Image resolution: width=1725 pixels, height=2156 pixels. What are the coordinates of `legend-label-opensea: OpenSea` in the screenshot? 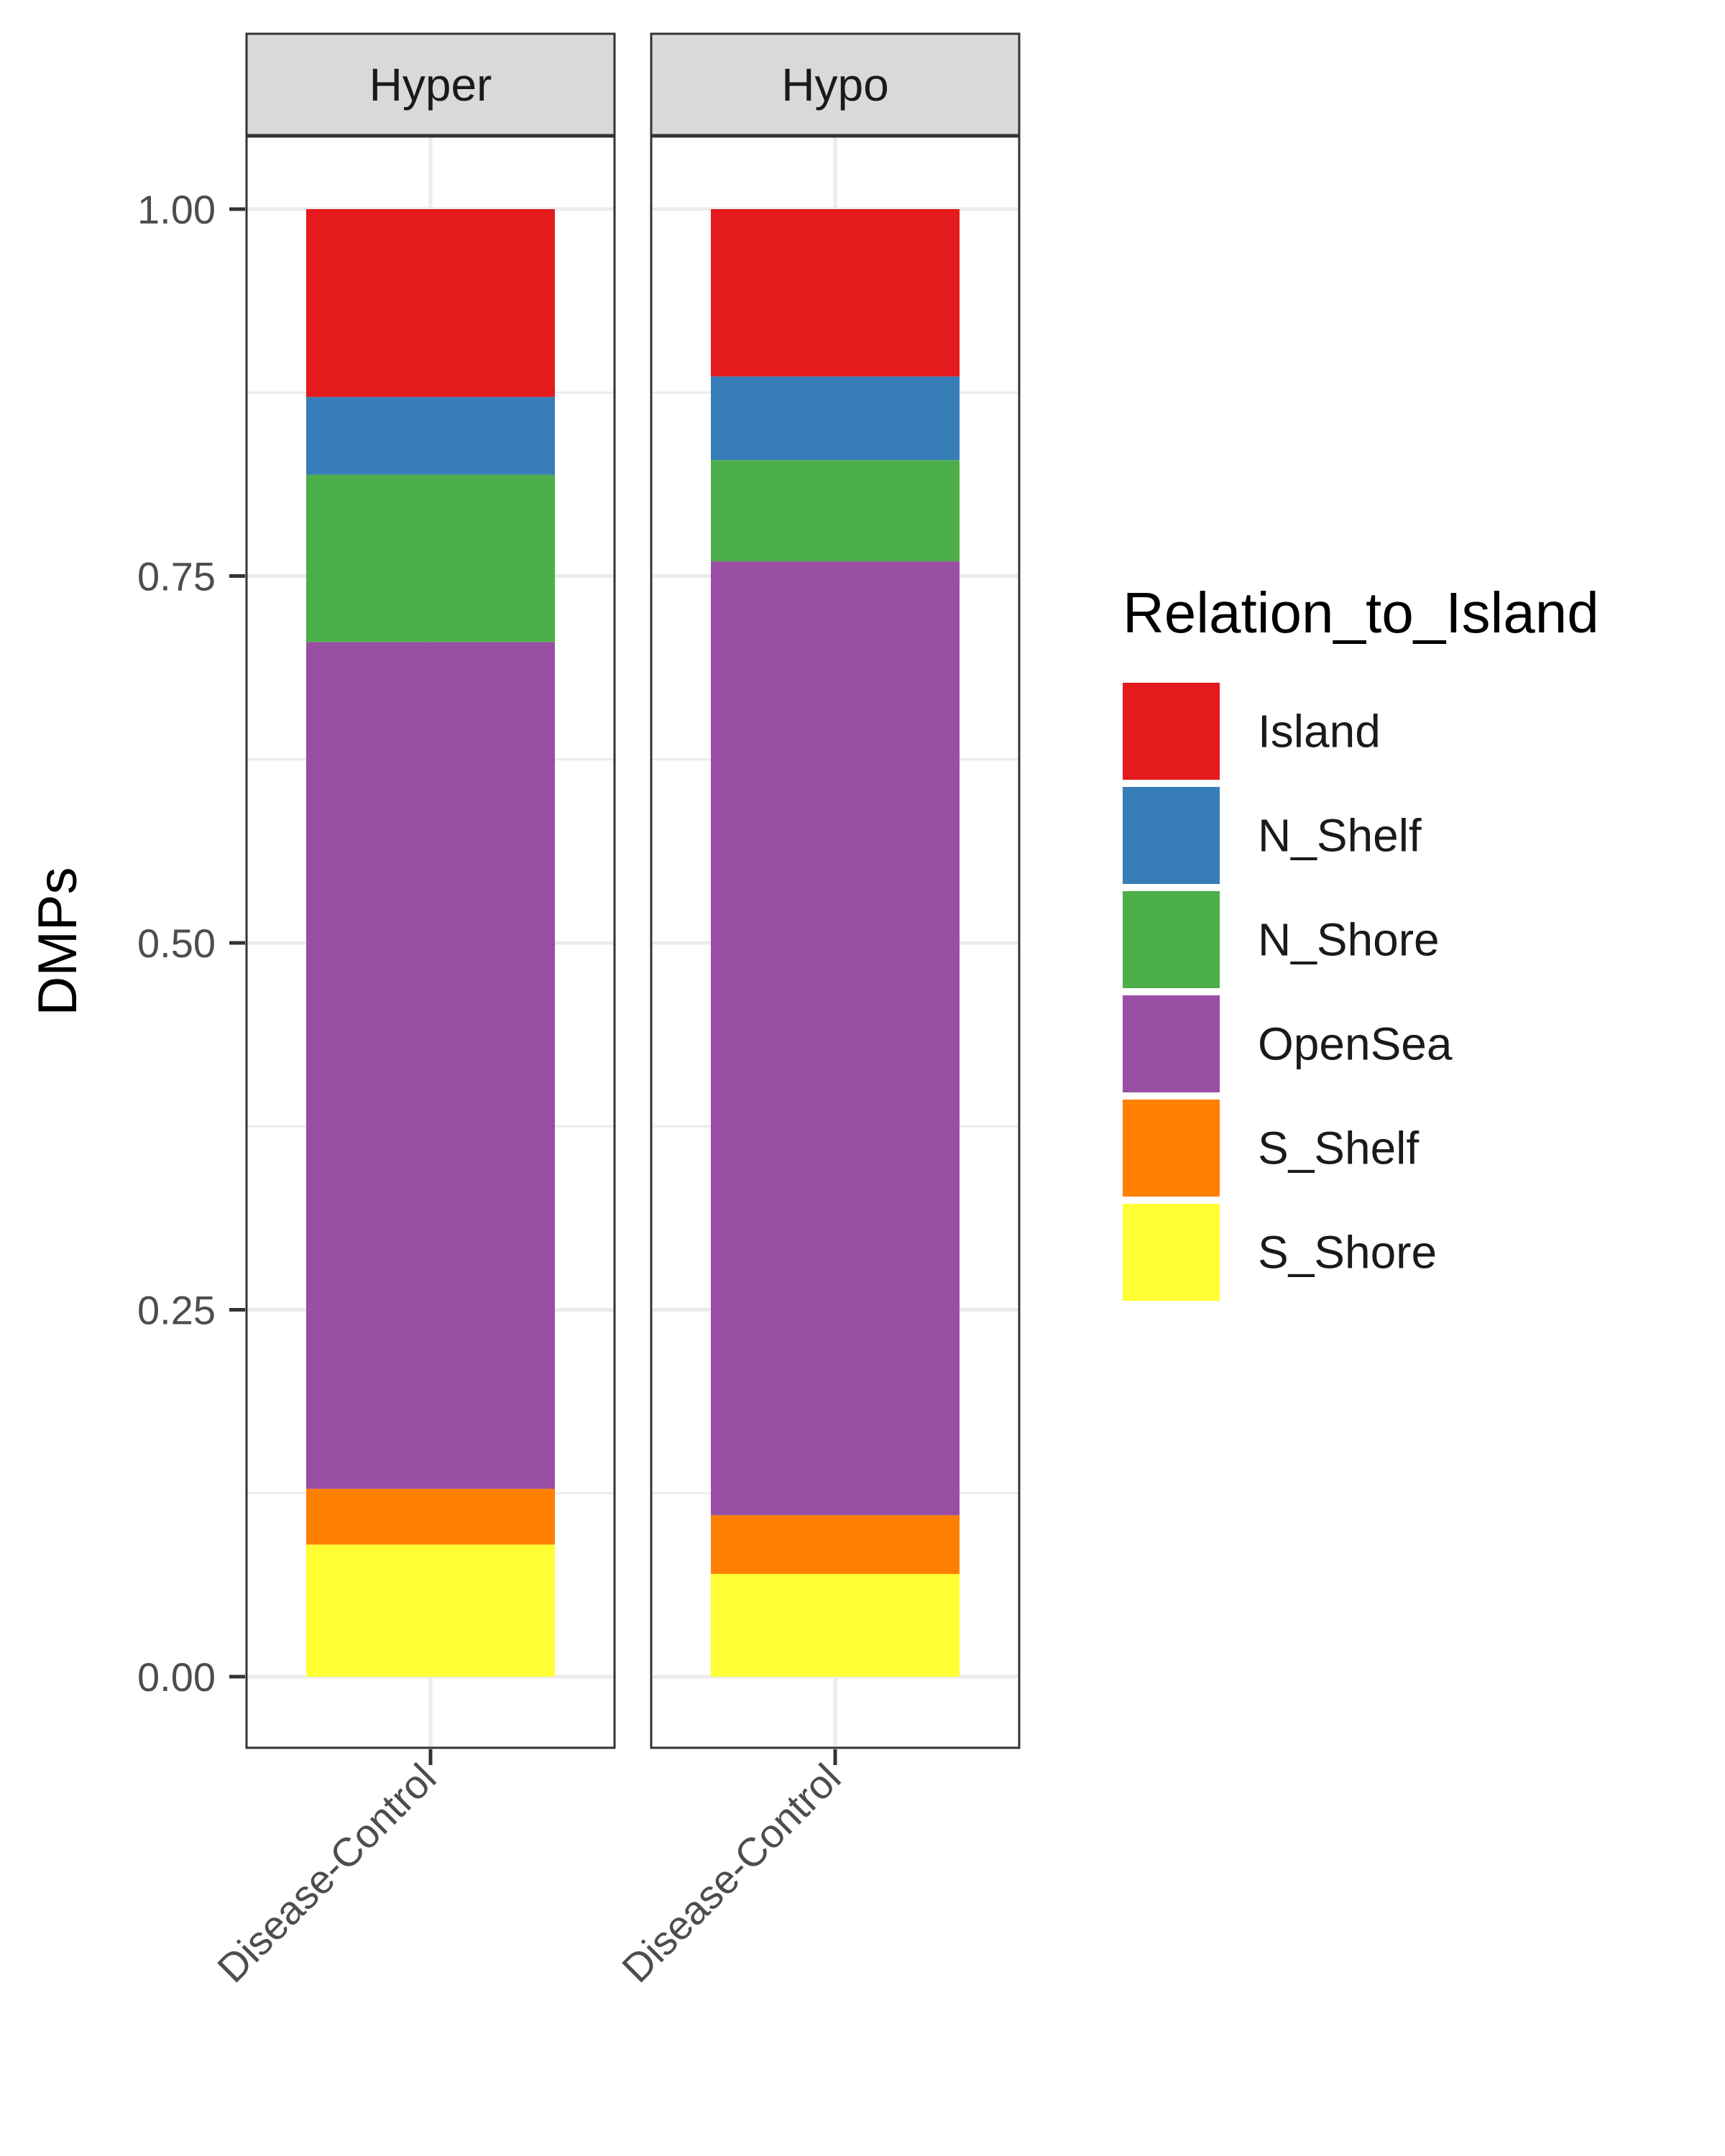 It's located at (1355, 1044).